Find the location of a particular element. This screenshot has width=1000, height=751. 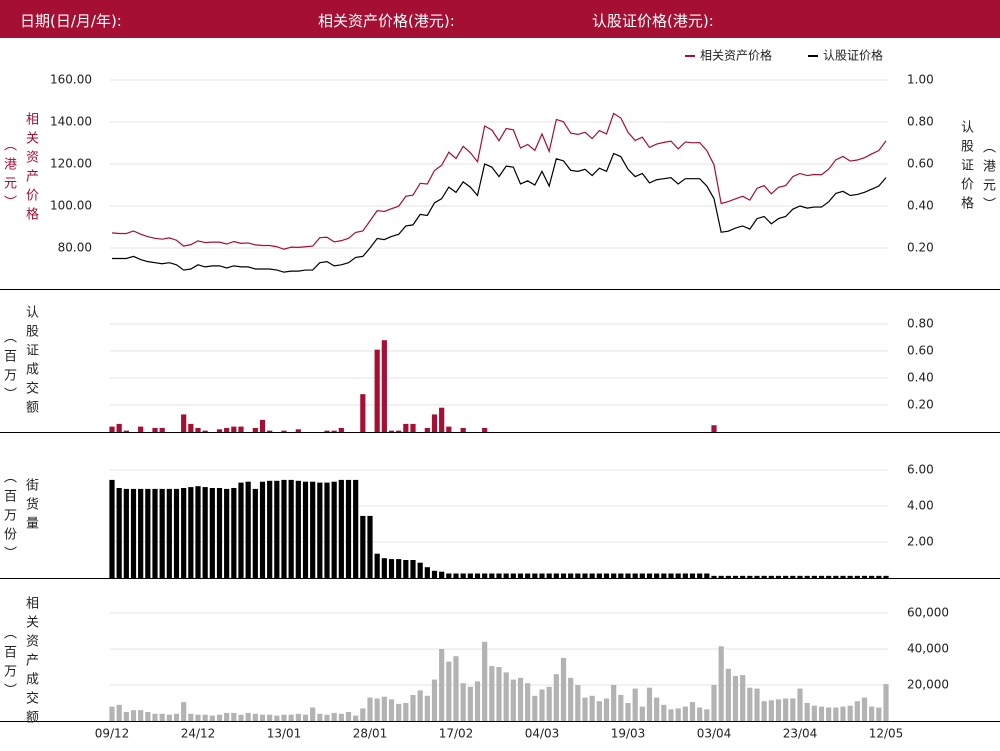

tick-label: 140.00 is located at coordinates (71, 122).